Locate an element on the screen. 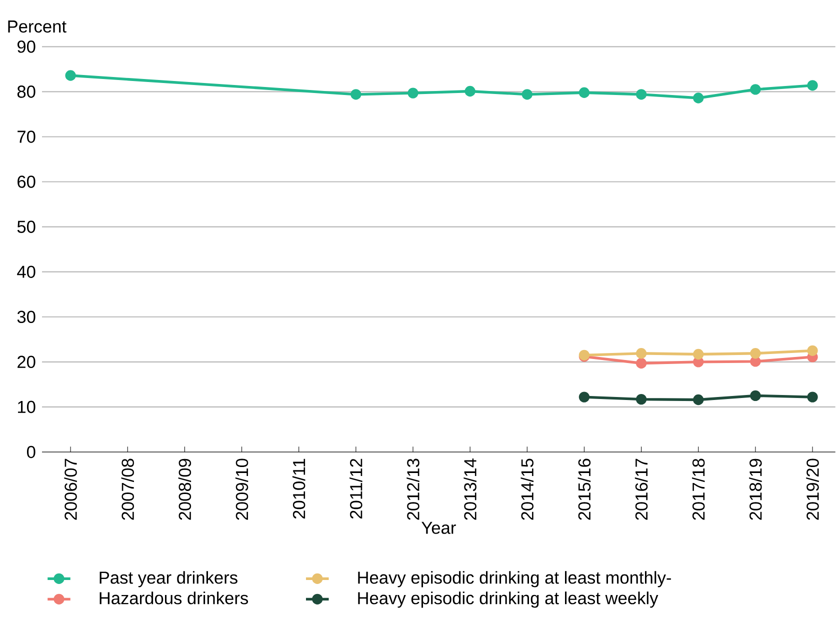 Image resolution: width=837 pixels, height=623 pixels. x-tick-label: 2015/16 is located at coordinates (584, 489).